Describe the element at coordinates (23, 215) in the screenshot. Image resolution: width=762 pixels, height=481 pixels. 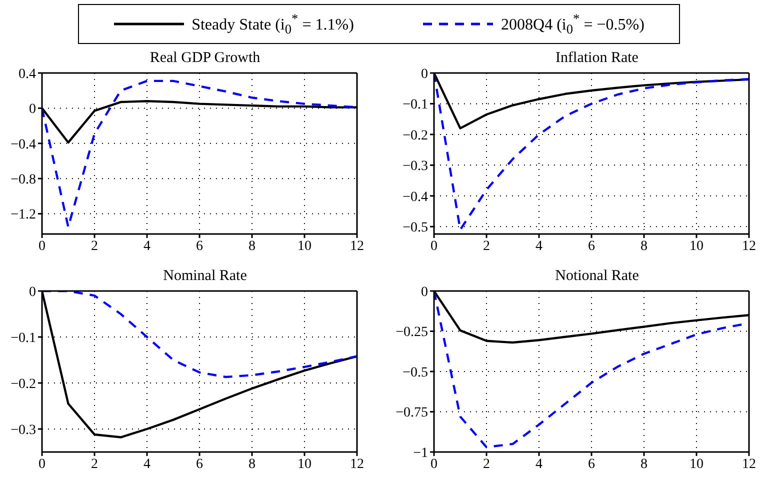
I see `y-tick-label: −1.2` at that location.